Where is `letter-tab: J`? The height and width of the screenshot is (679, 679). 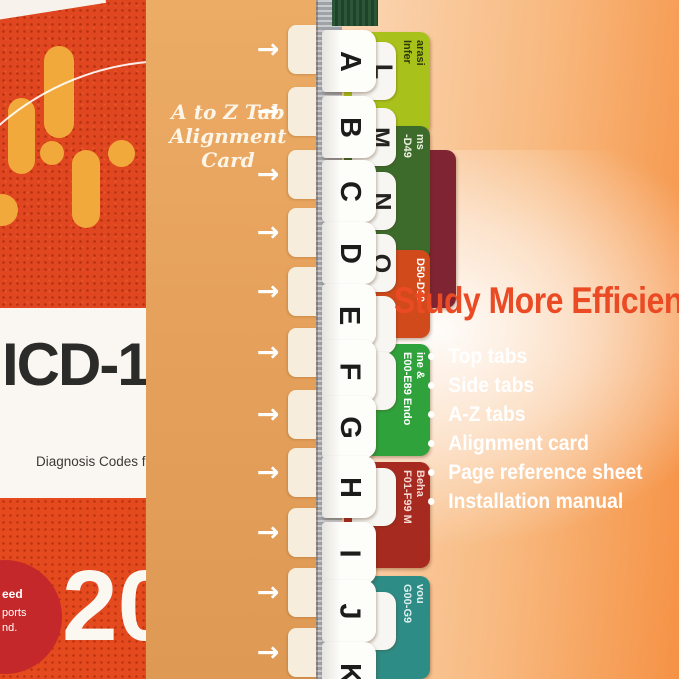 letter-tab: J is located at coordinates (349, 611).